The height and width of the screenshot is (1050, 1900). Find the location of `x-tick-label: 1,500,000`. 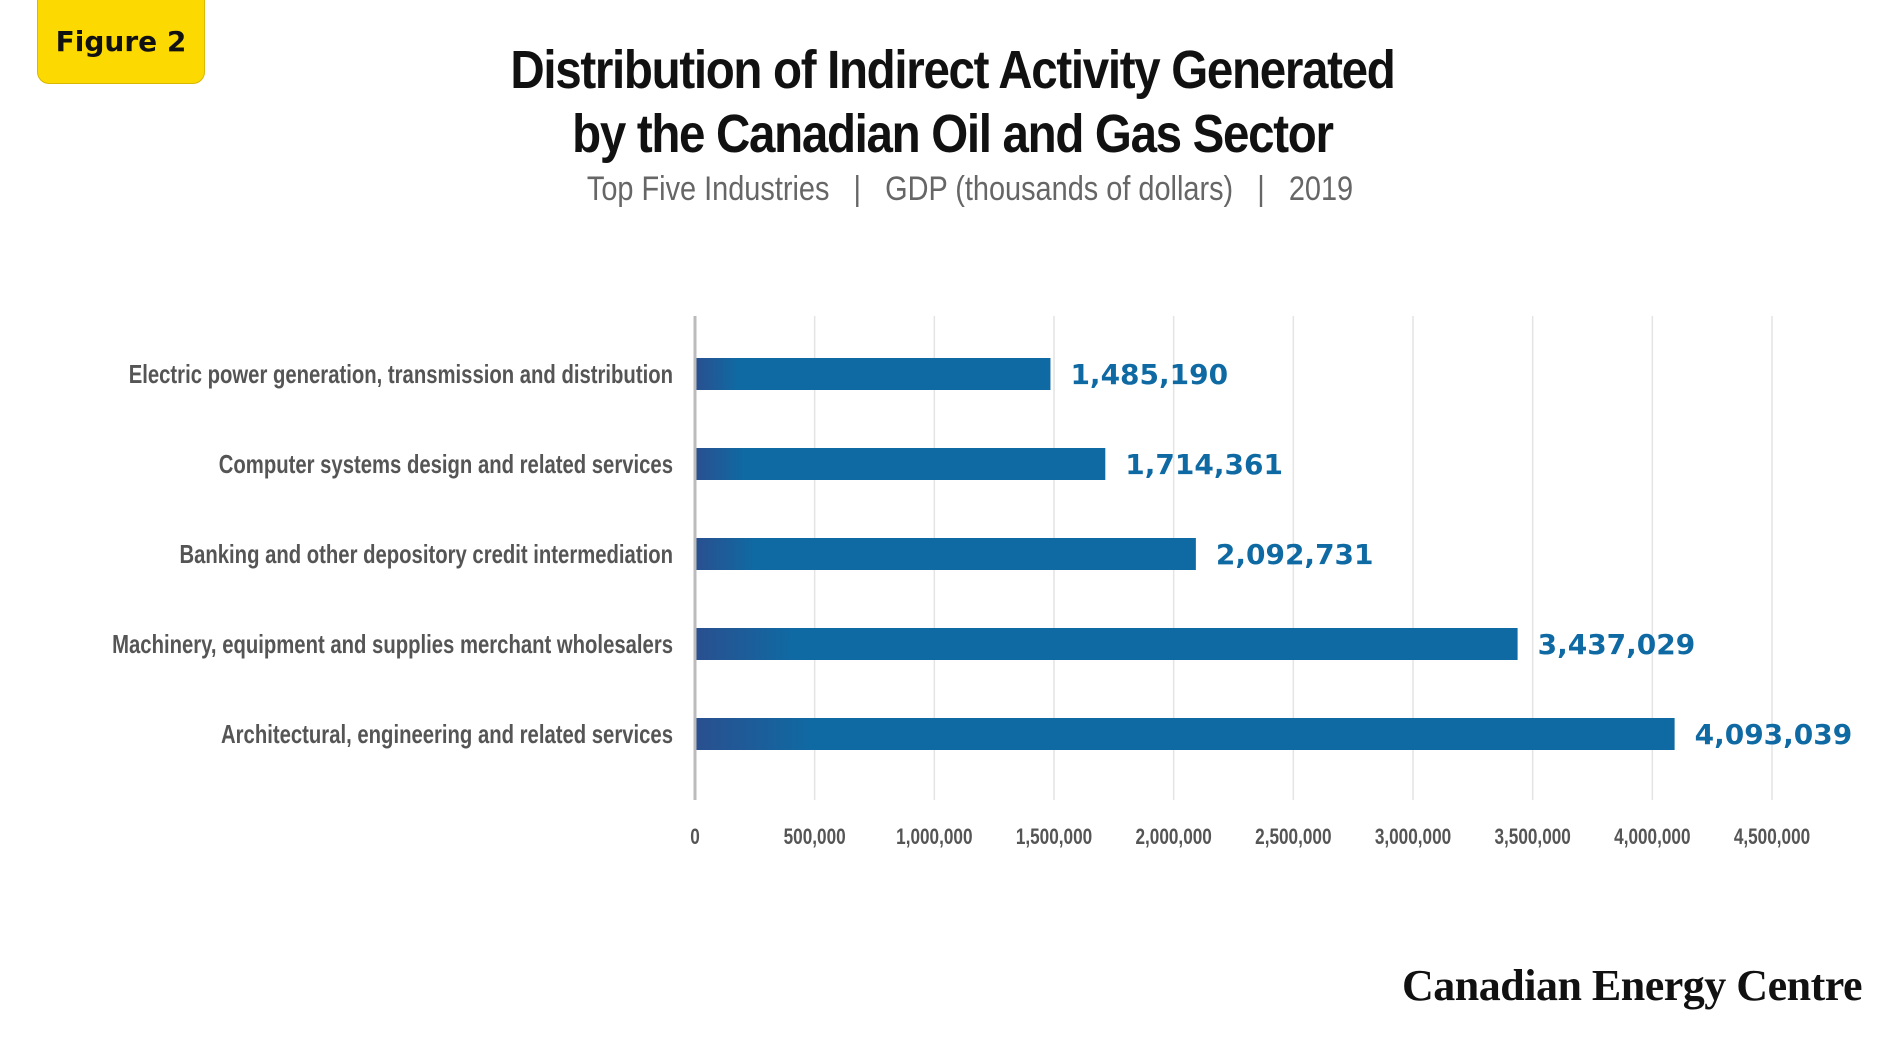

x-tick-label: 1,500,000 is located at coordinates (1054, 836).